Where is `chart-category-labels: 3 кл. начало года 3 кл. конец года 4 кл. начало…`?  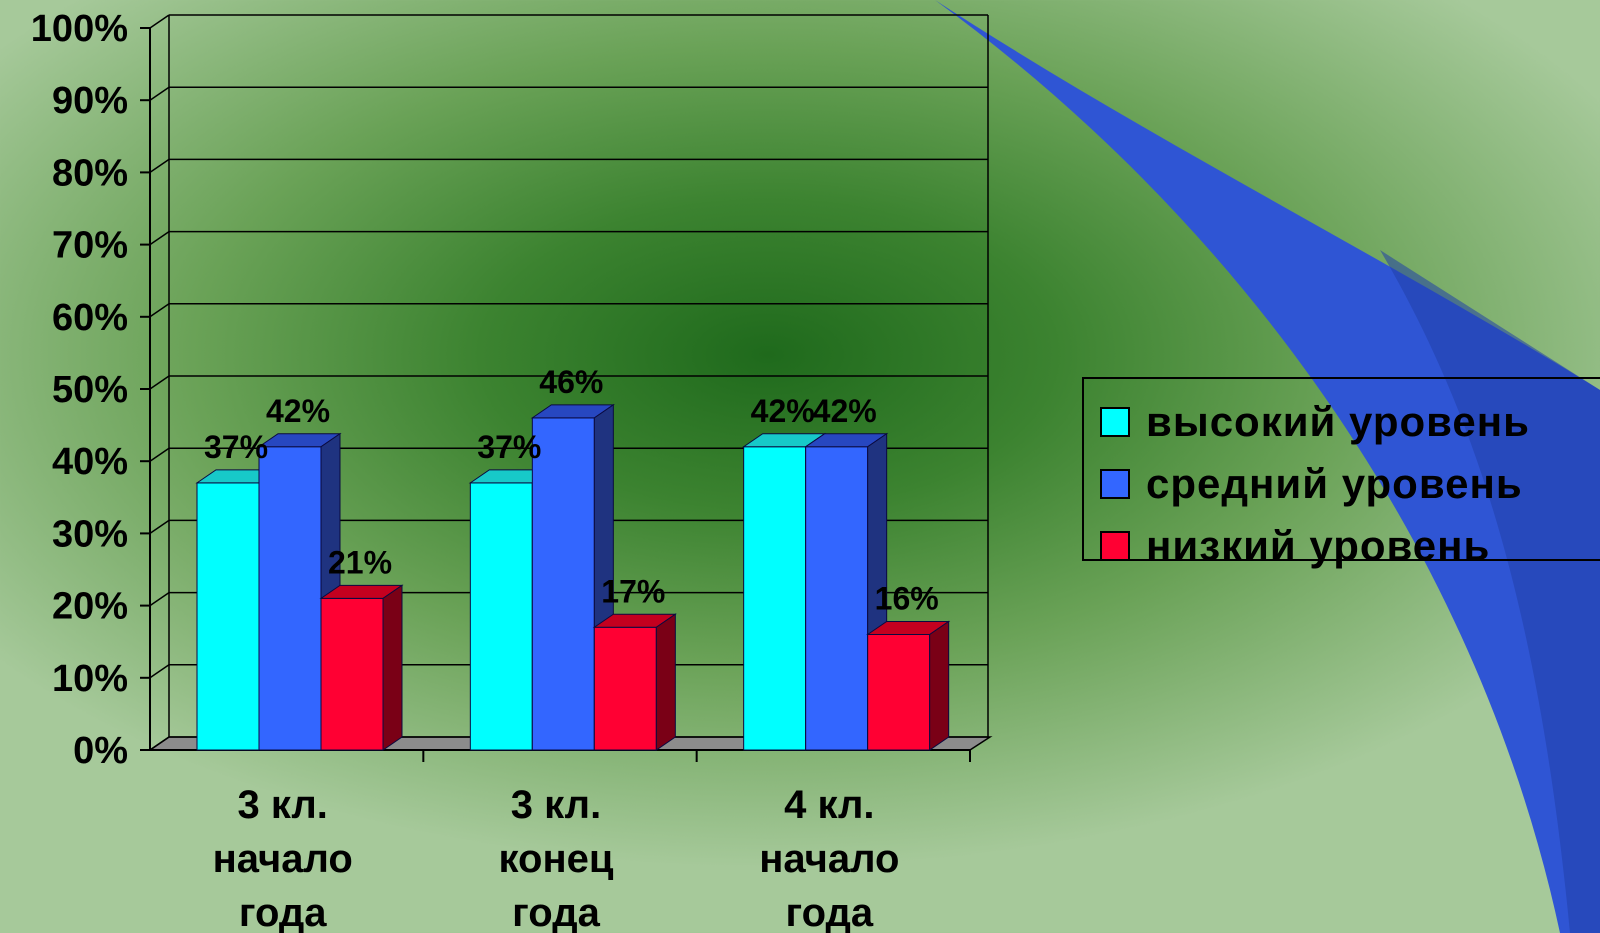
chart-category-labels: 3 кл. начало года 3 кл. конец года 4 кл. начало… is located at coordinates (556, 858).